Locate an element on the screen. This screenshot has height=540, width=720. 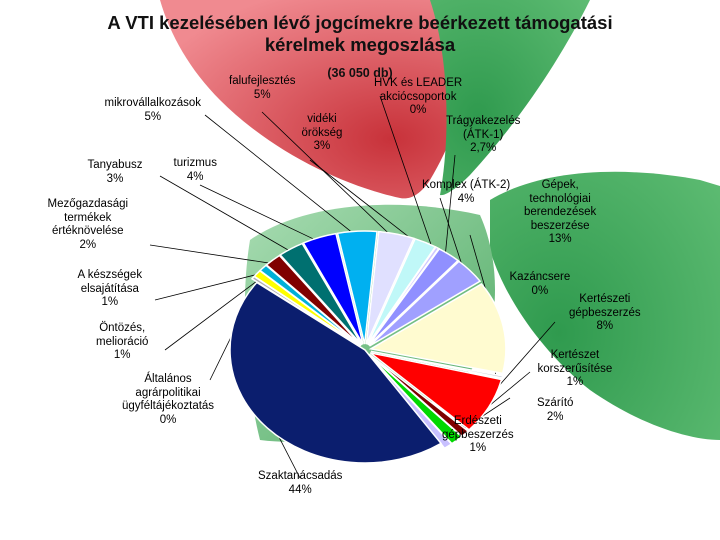
slice-label-line: Szárító is located at coordinates (555, 403).